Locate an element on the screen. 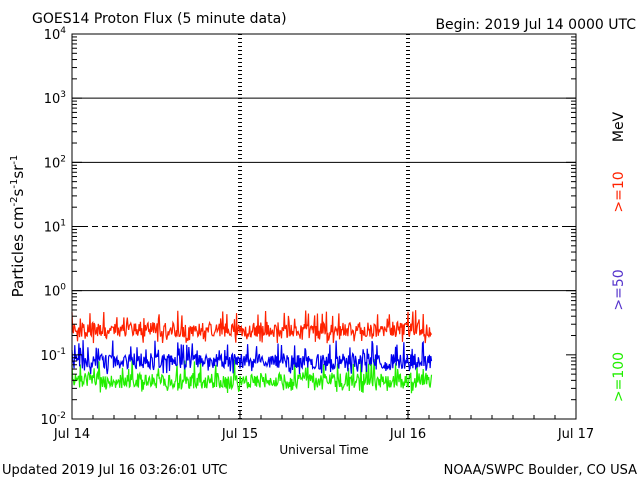 Image resolution: width=640 pixels, height=480 pixels. y-axis-label: Particles cm-2s-1sr-1 is located at coordinates (18, 226).